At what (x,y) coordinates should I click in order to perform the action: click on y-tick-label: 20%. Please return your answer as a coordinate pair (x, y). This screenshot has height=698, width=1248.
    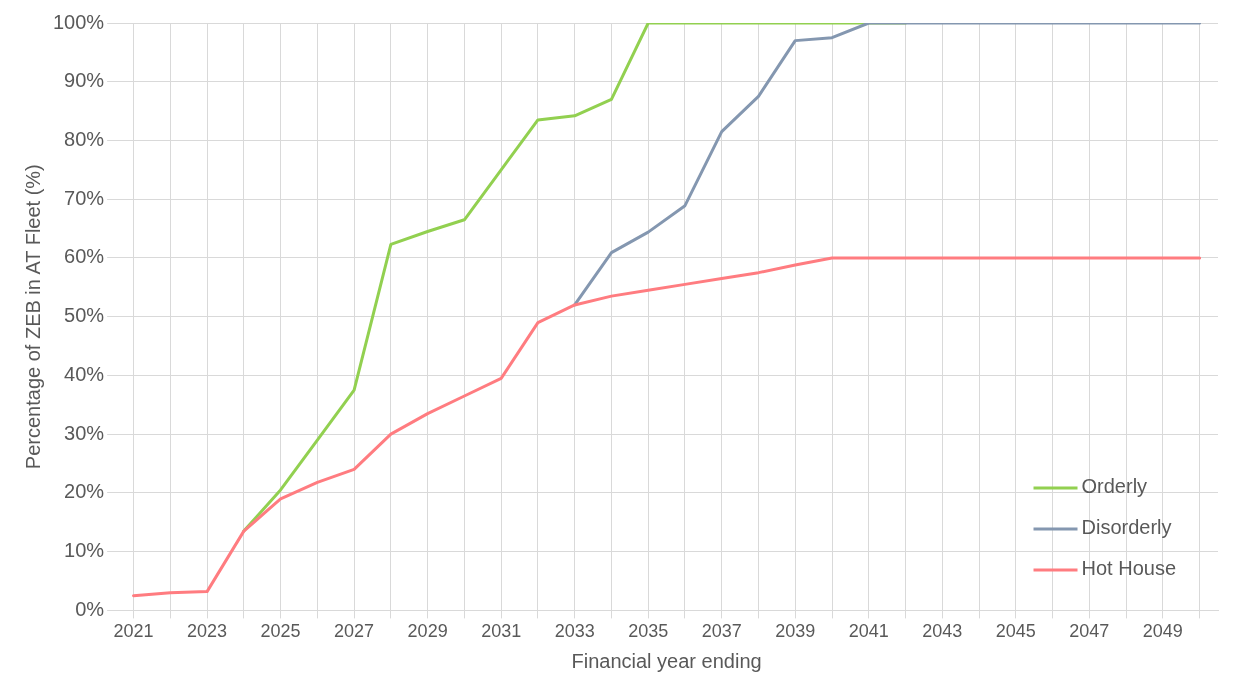
    Looking at the image, I should click on (84, 491).